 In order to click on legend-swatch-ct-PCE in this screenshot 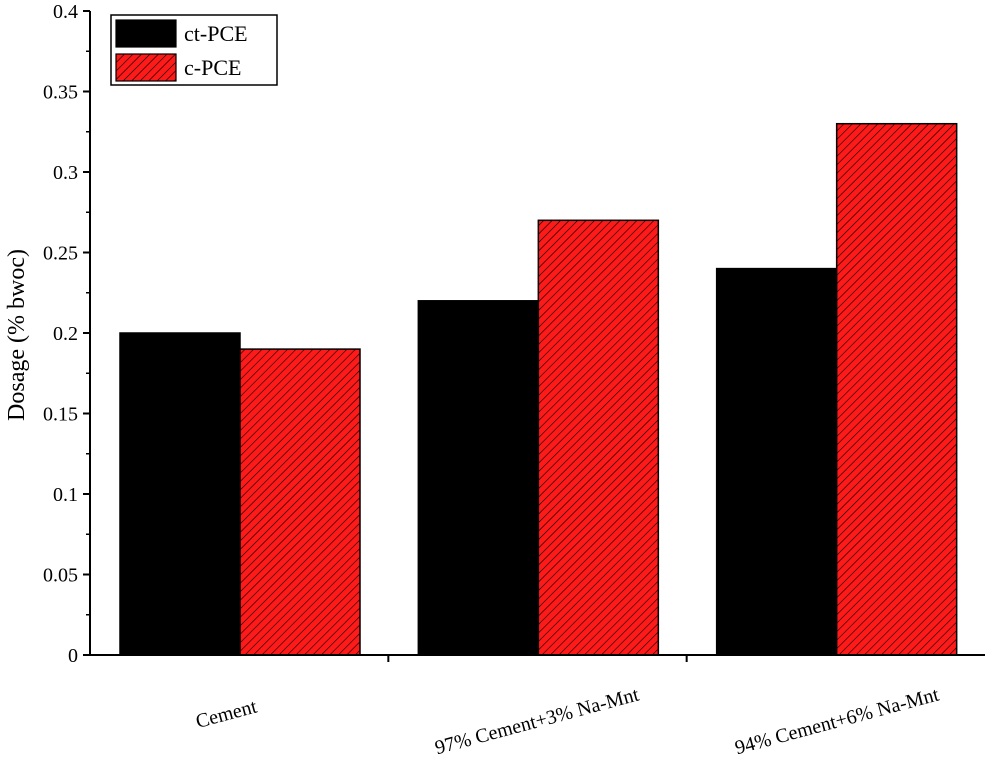, I will do `click(146, 33)`.